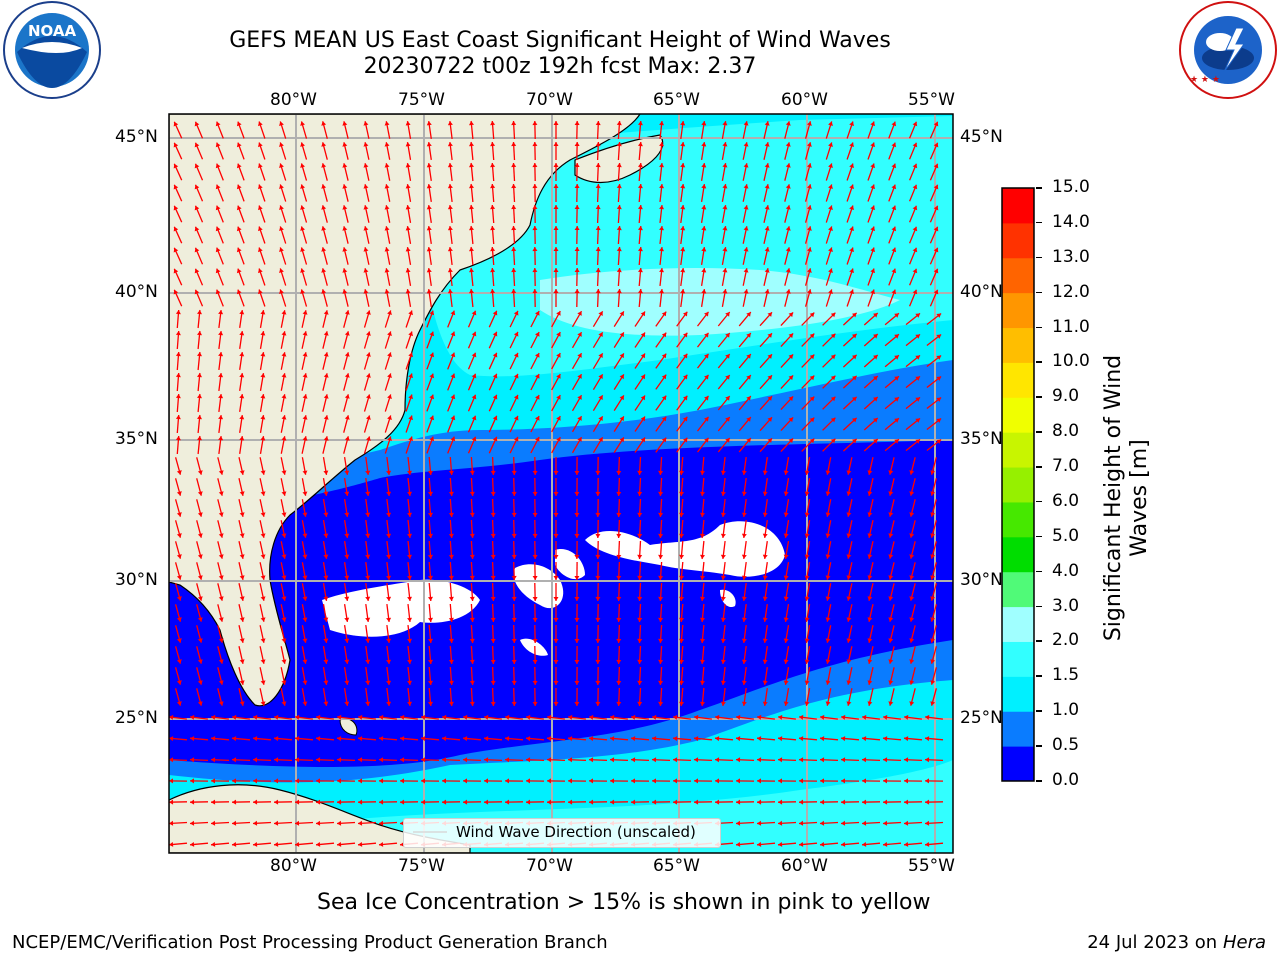 The width and height of the screenshot is (1280, 960). Describe the element at coordinates (1066, 780) in the screenshot. I see `colorbar-tick-label: 0.0` at that location.